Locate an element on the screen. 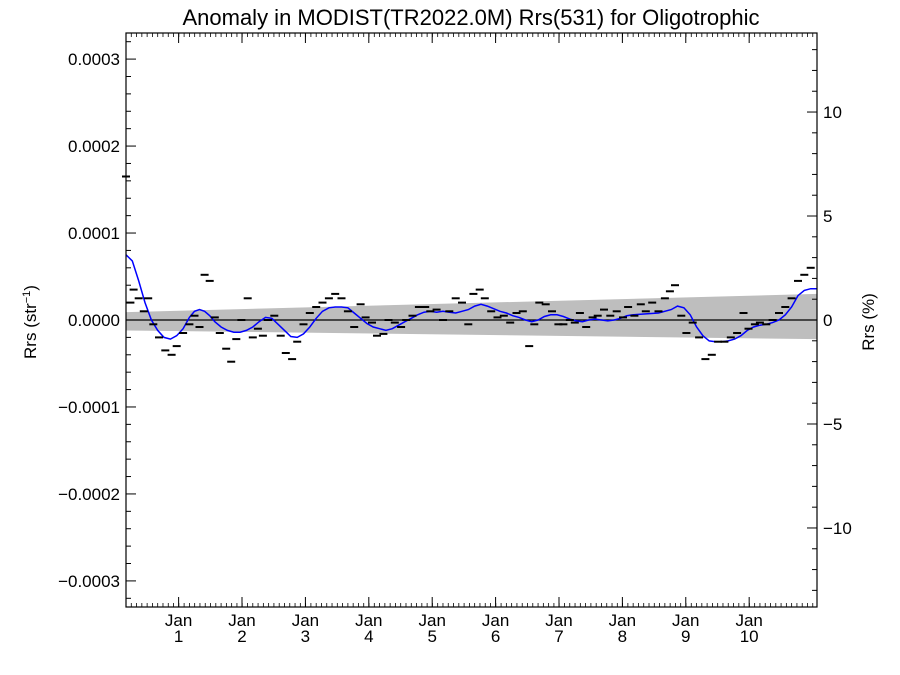  x-tick-label-year: 9 is located at coordinates (685, 636).